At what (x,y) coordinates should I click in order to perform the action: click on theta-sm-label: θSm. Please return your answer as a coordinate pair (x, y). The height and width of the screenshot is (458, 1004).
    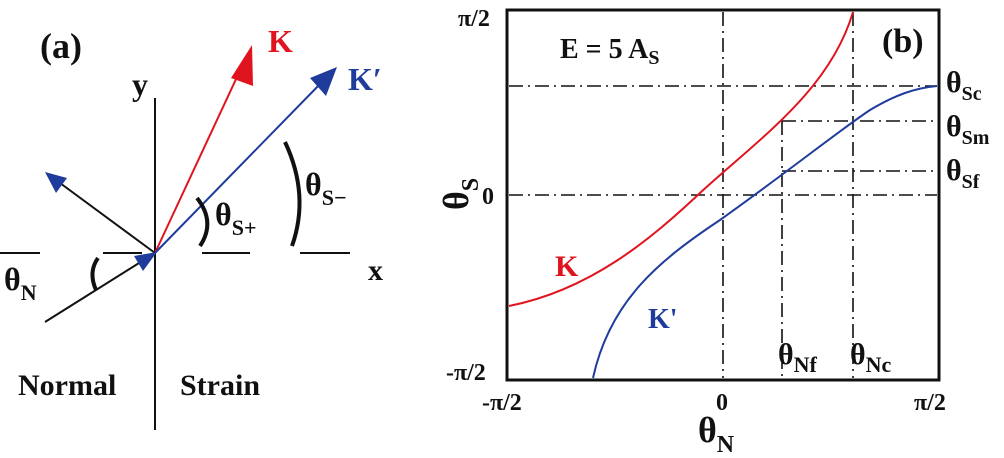
    Looking at the image, I should click on (968, 129).